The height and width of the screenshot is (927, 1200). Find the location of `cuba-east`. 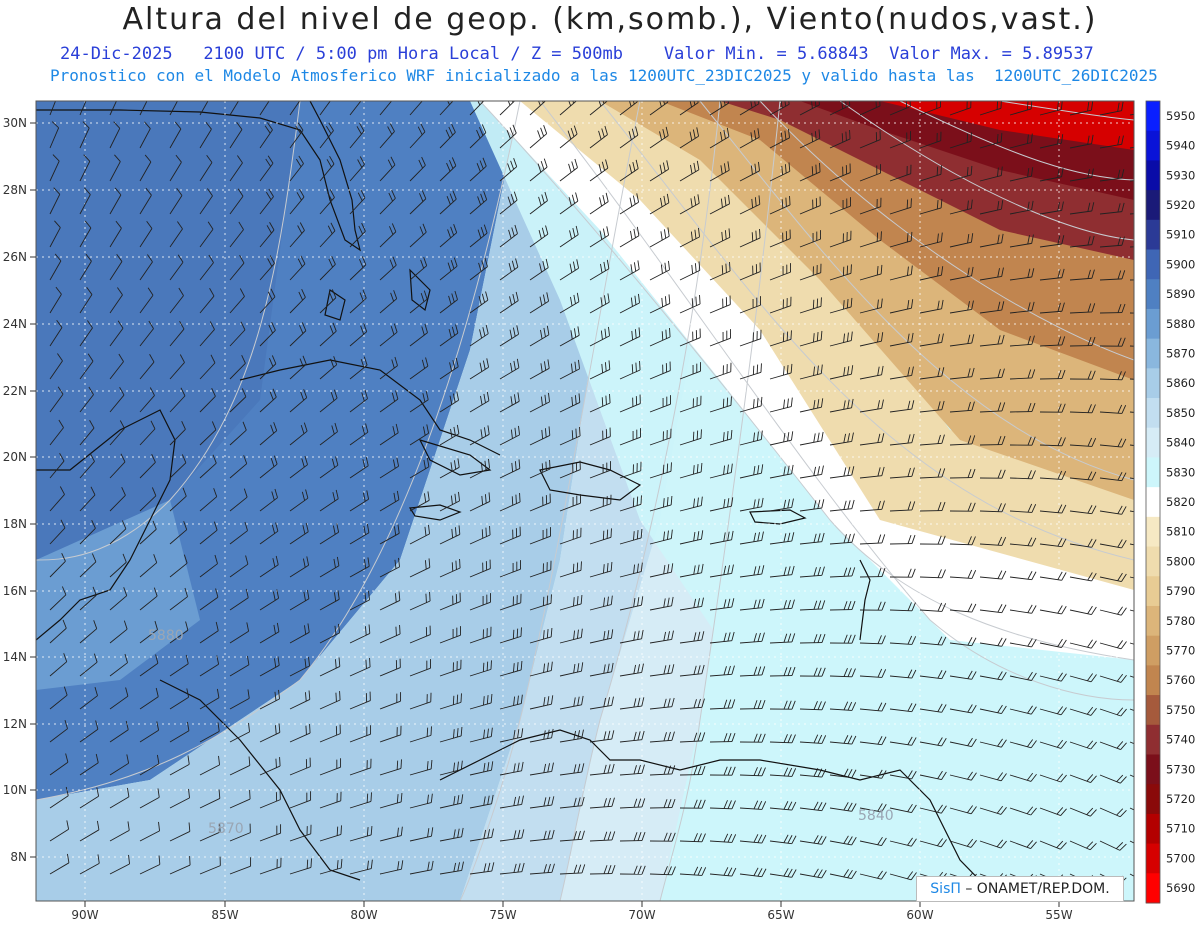

cuba-east is located at coordinates (455, 457).